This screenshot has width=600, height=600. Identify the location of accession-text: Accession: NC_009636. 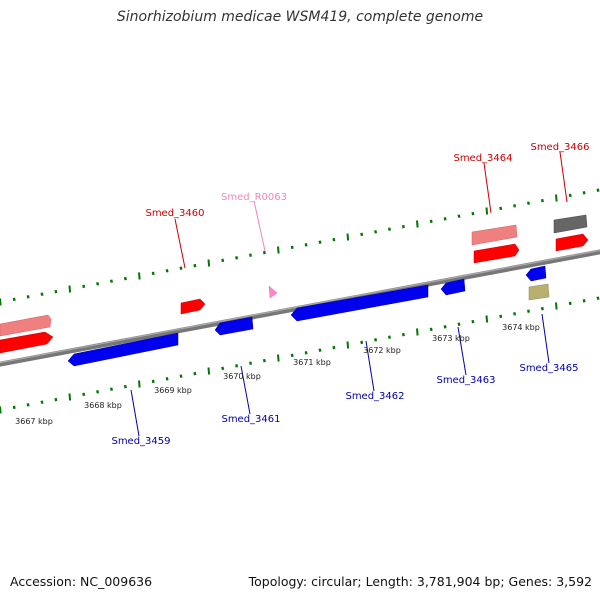
(81, 581).